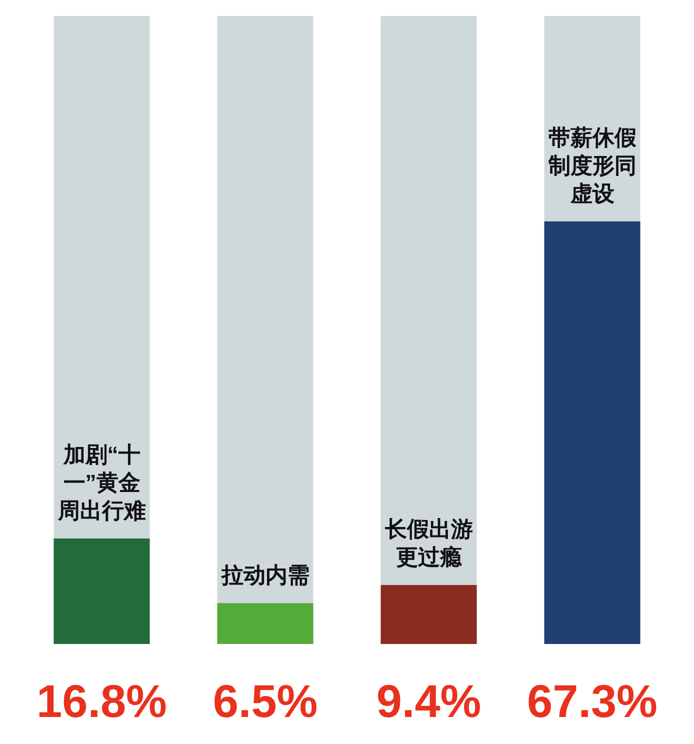 This screenshot has height=744, width=694. I want to click on data-label: 16.8%, so click(101, 701).